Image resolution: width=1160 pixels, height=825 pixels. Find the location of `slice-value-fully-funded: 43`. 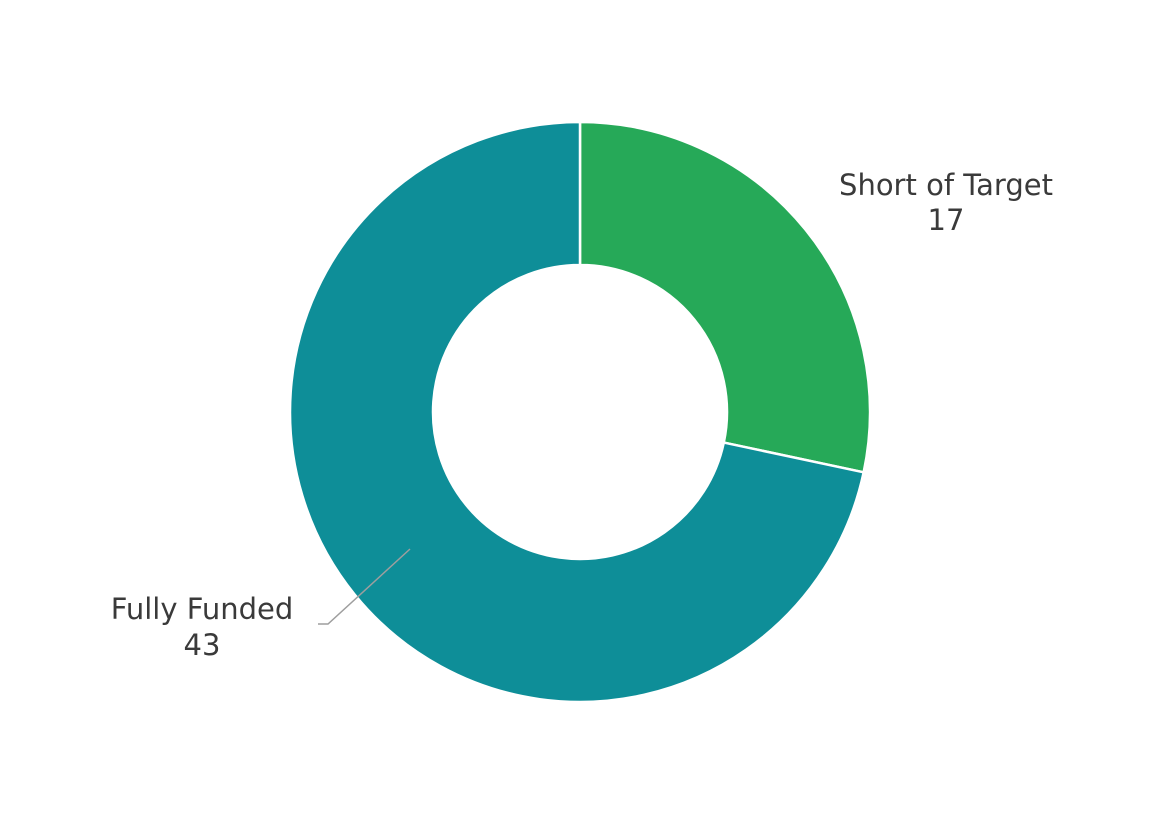

slice-value-fully-funded: 43 is located at coordinates (202, 645).